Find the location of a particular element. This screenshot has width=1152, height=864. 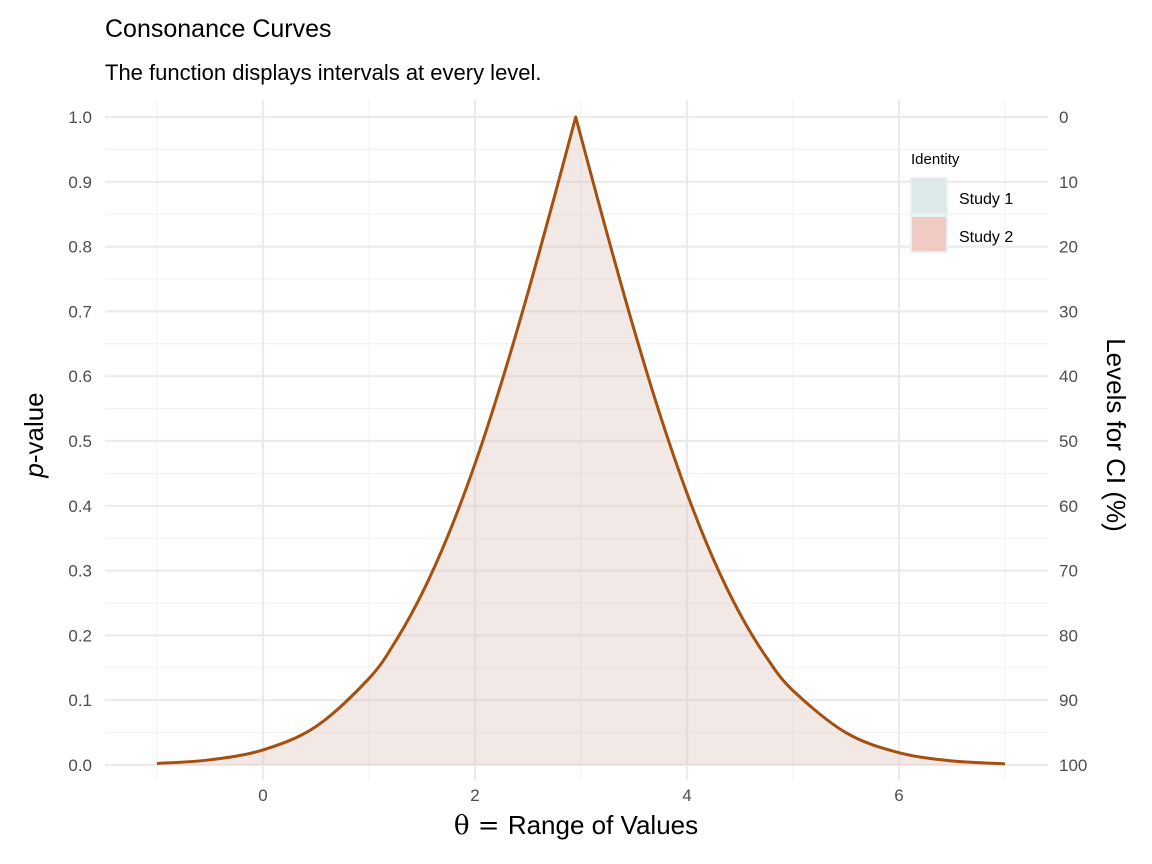

legend-title: Identity is located at coordinates (935, 159).